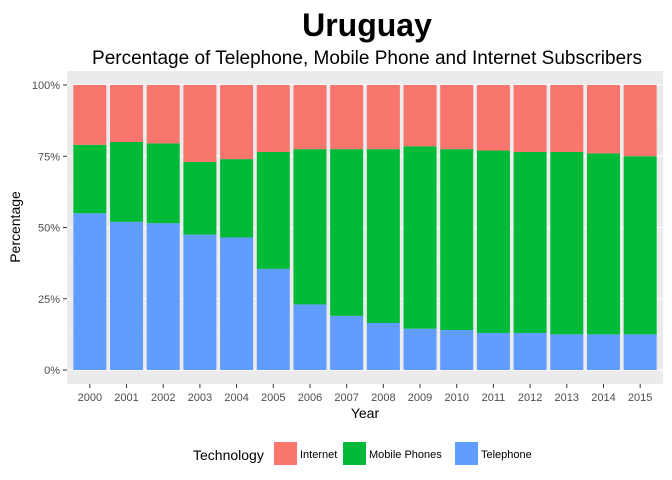 The height and width of the screenshot is (480, 672). What do you see at coordinates (310, 398) in the screenshot?
I see `x-tick-label: 2006` at bounding box center [310, 398].